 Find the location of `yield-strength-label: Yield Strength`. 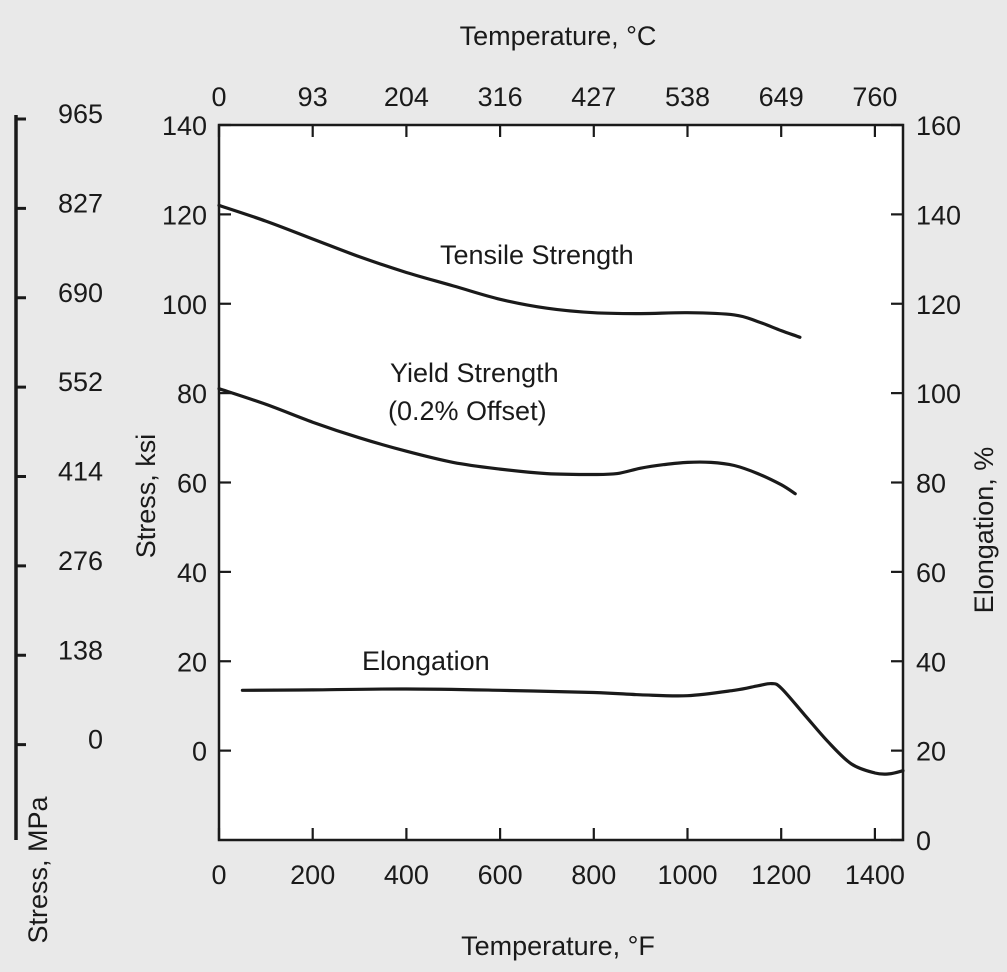

yield-strength-label: Yield Strength is located at coordinates (474, 373).